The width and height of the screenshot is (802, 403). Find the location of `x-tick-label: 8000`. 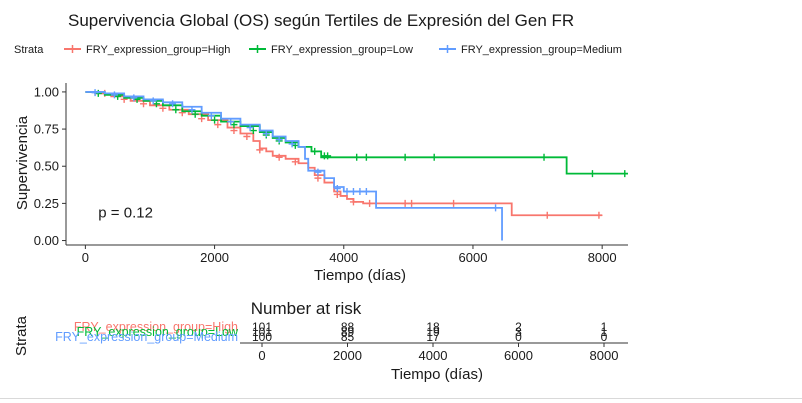

x-tick-label: 8000 is located at coordinates (602, 257).